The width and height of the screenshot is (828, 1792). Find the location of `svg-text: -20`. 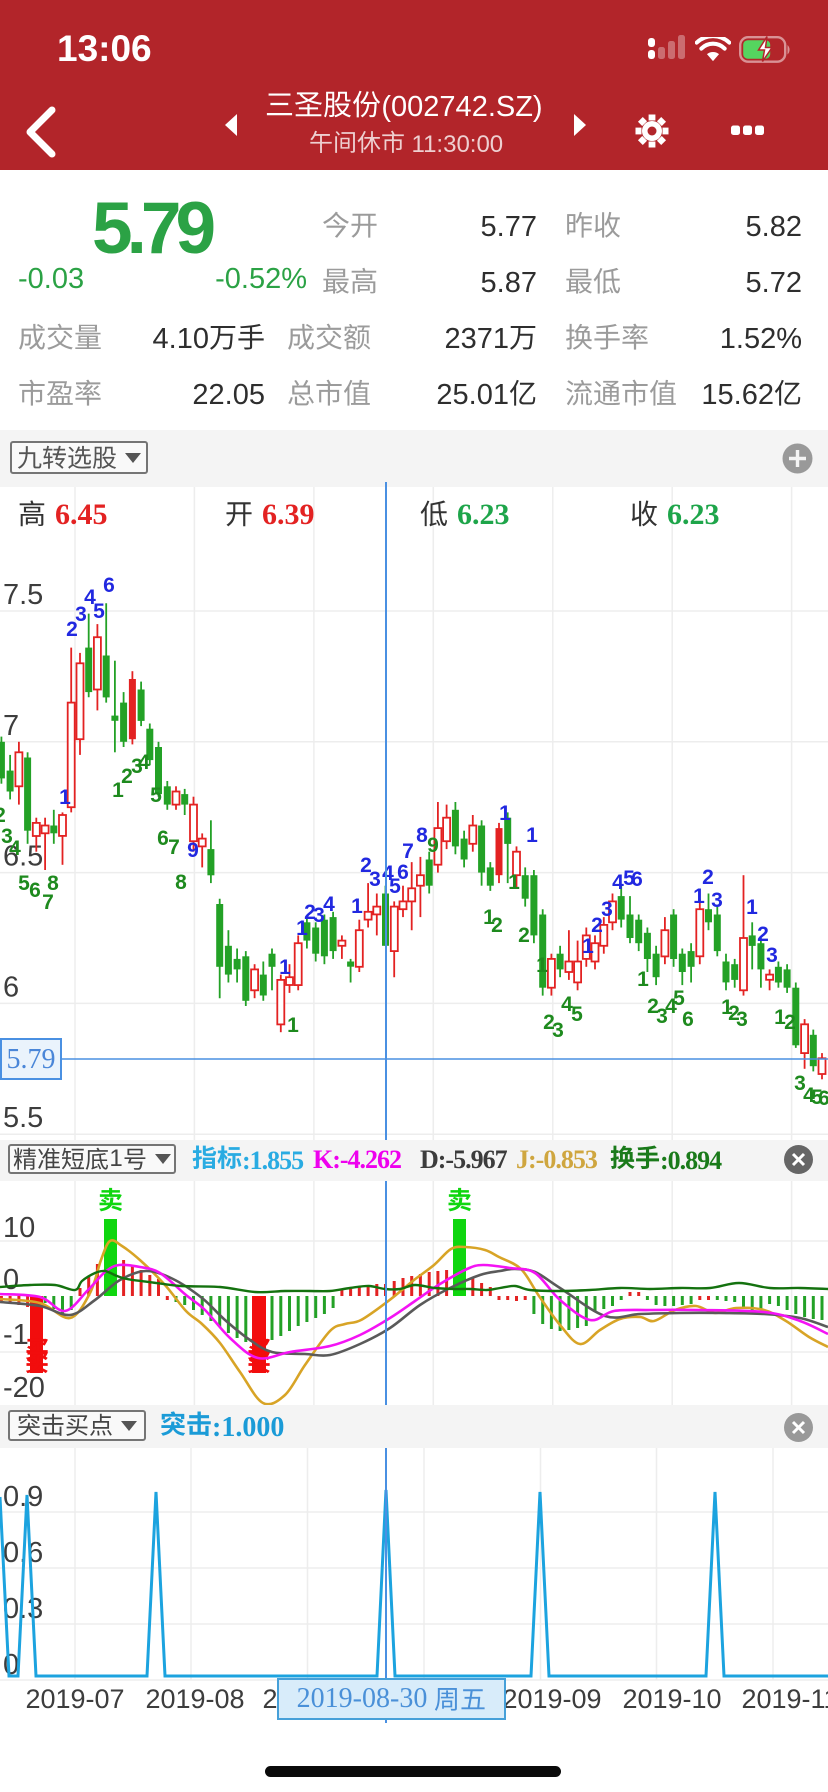

svg-text: -20 is located at coordinates (24, 1388).